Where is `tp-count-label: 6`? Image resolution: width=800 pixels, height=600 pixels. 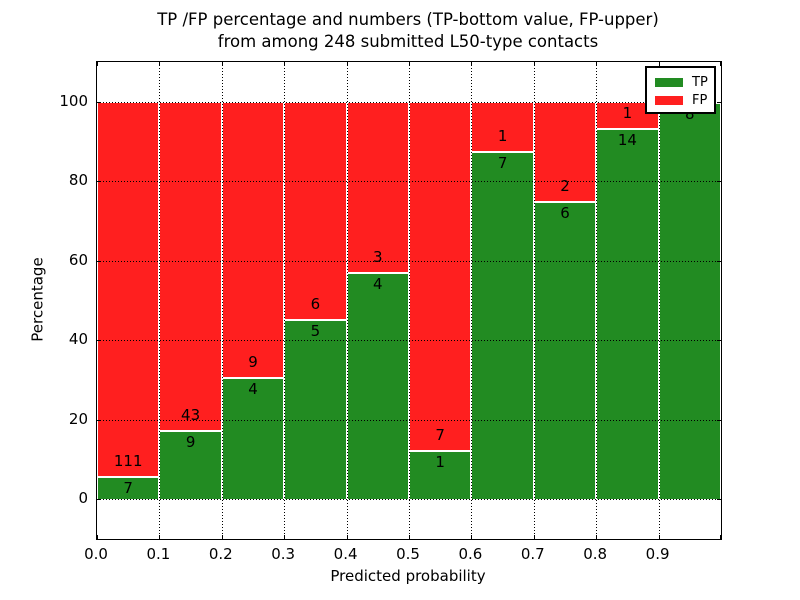
tp-count-label: 6 is located at coordinates (565, 213).